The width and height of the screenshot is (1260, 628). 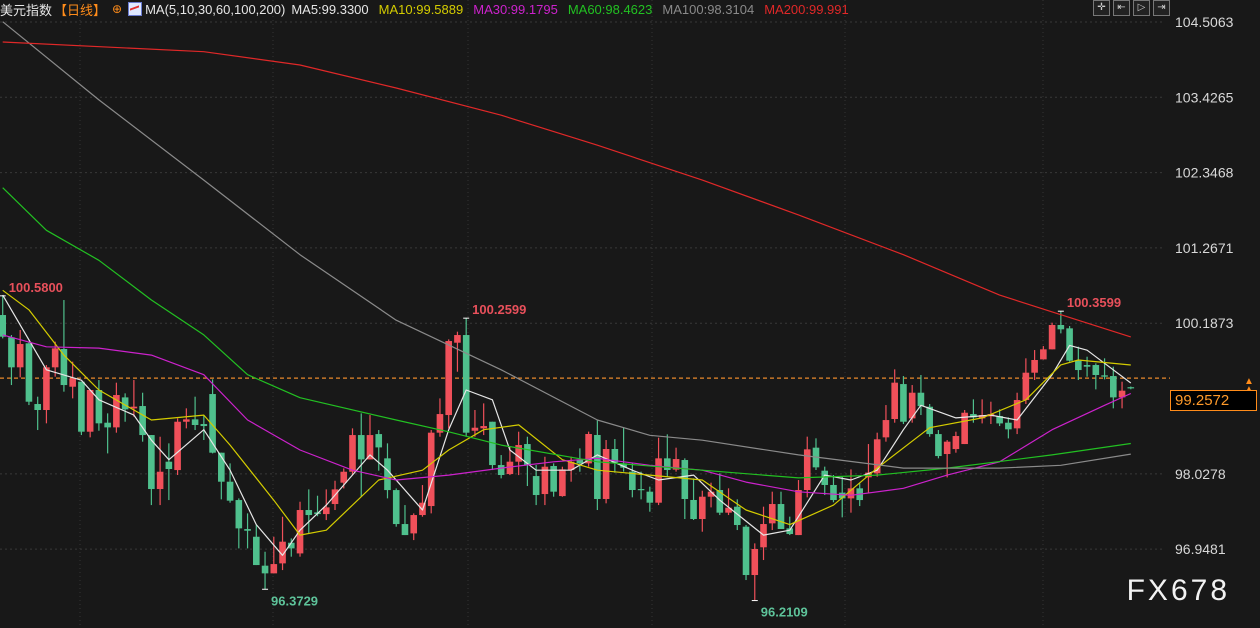 What do you see at coordinates (117, 9) in the screenshot?
I see `circle-plus-icon: ⊕` at bounding box center [117, 9].